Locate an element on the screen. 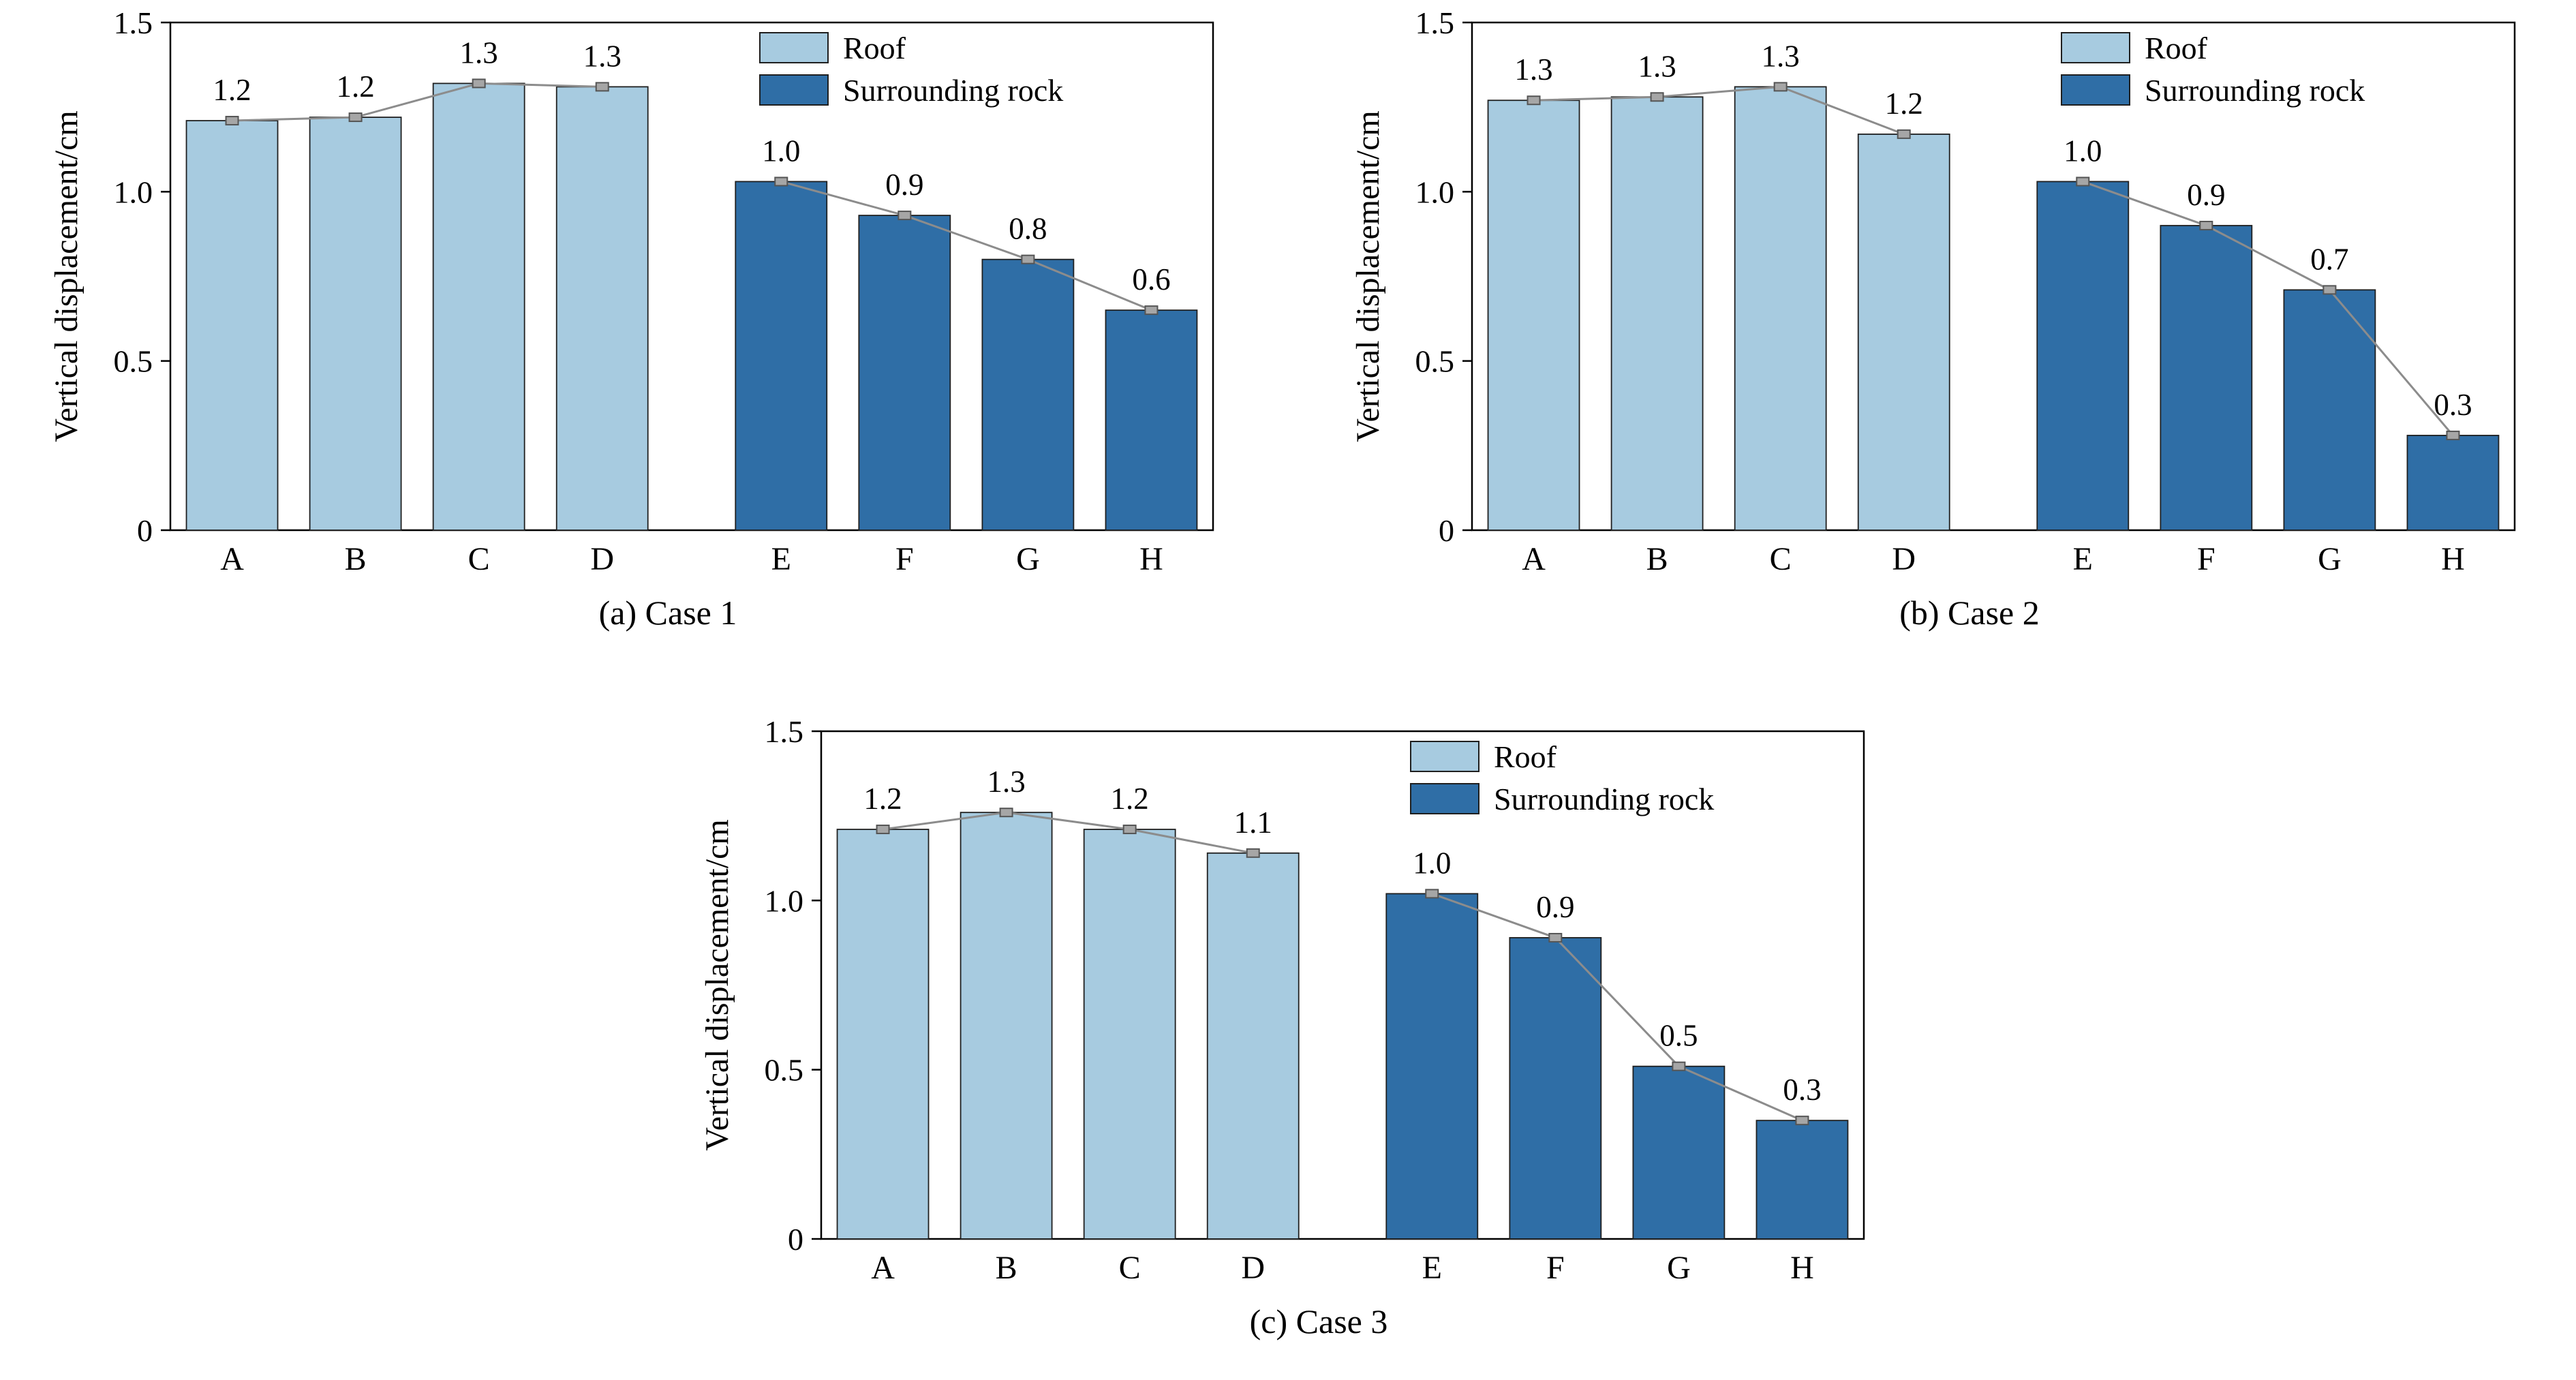 The width and height of the screenshot is (2576, 1380). value-label: 0.6 is located at coordinates (1151, 279).